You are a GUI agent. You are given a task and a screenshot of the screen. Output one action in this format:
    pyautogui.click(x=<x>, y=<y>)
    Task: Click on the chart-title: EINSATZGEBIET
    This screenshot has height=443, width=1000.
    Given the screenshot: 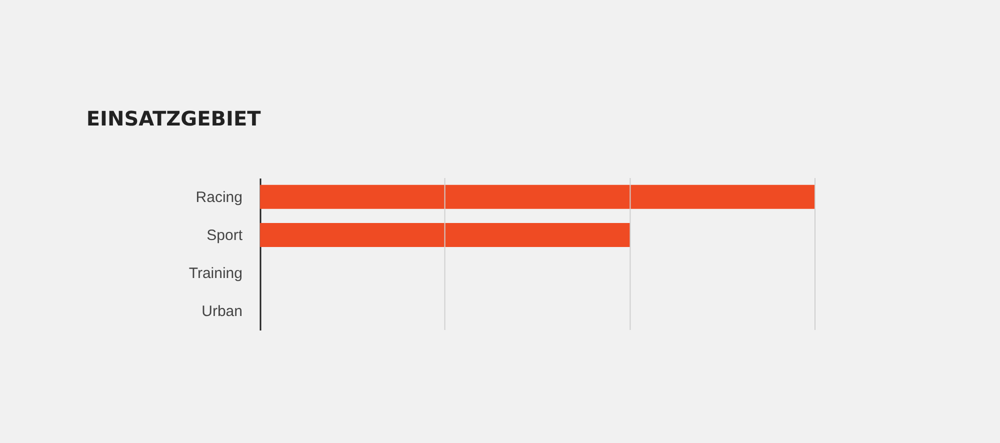 What is the action you would take?
    pyautogui.click(x=174, y=118)
    